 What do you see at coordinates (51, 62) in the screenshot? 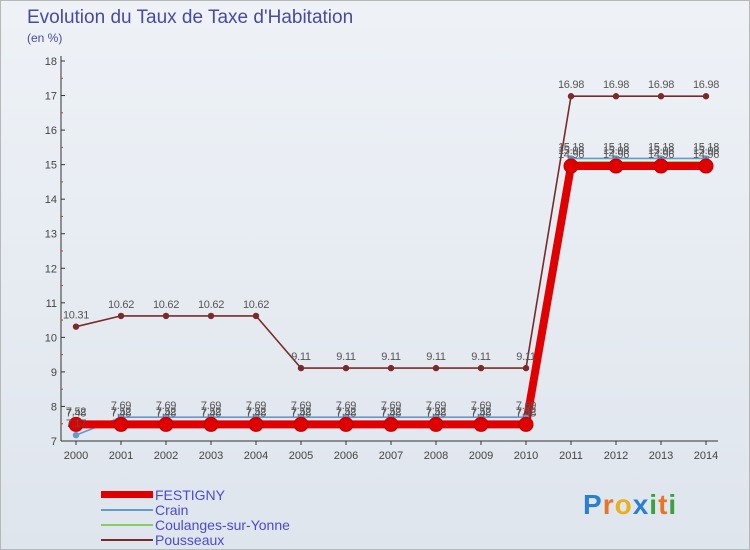
I see `y-tick-label: 18` at bounding box center [51, 62].